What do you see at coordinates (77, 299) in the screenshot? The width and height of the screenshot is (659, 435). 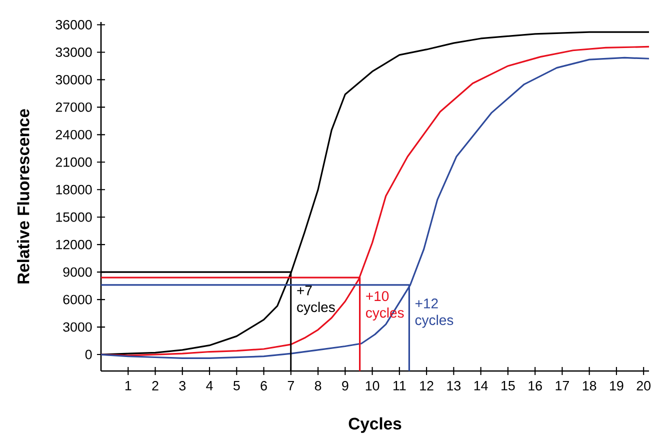 I see `y-tick-label: 6000` at bounding box center [77, 299].